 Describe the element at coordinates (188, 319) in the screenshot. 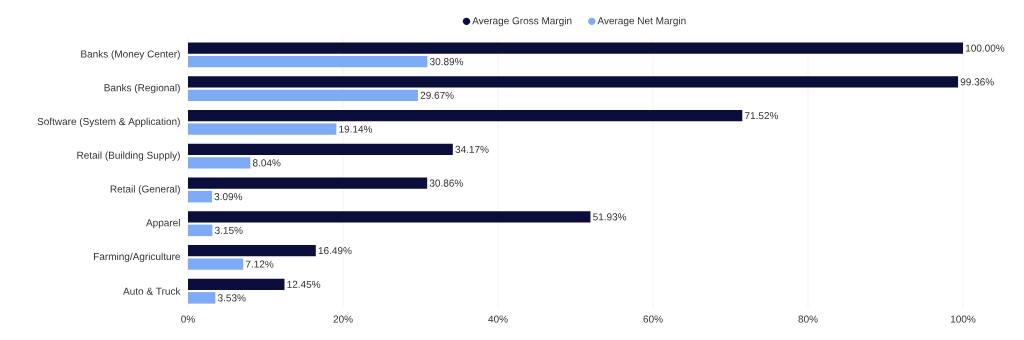

I see `x-tick-label: 0%` at that location.